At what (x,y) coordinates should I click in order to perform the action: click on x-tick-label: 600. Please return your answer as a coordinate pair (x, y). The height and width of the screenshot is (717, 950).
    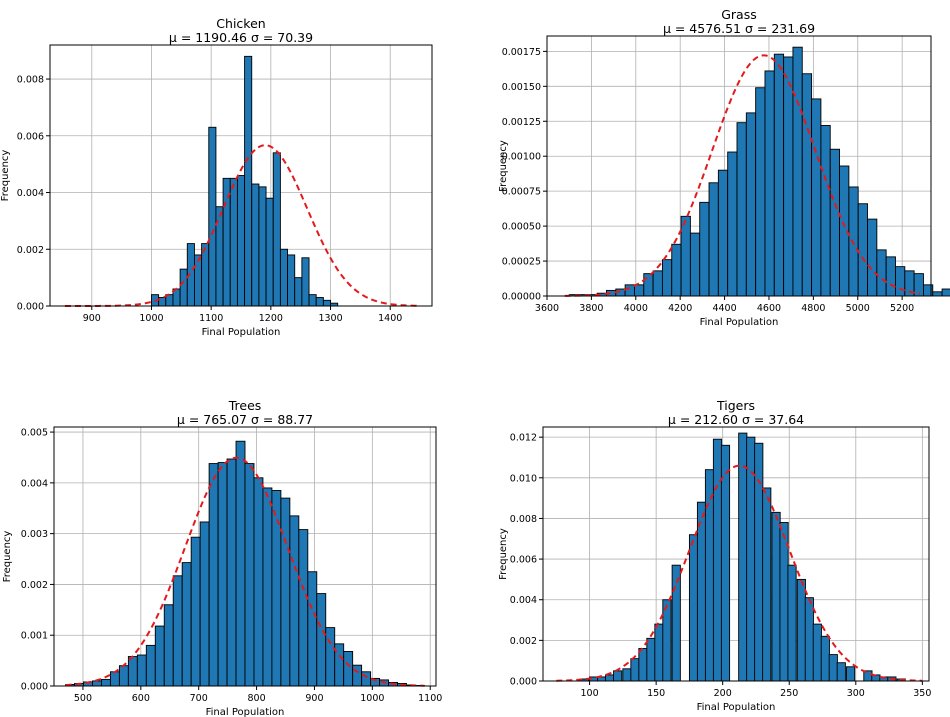
    Looking at the image, I should click on (141, 698).